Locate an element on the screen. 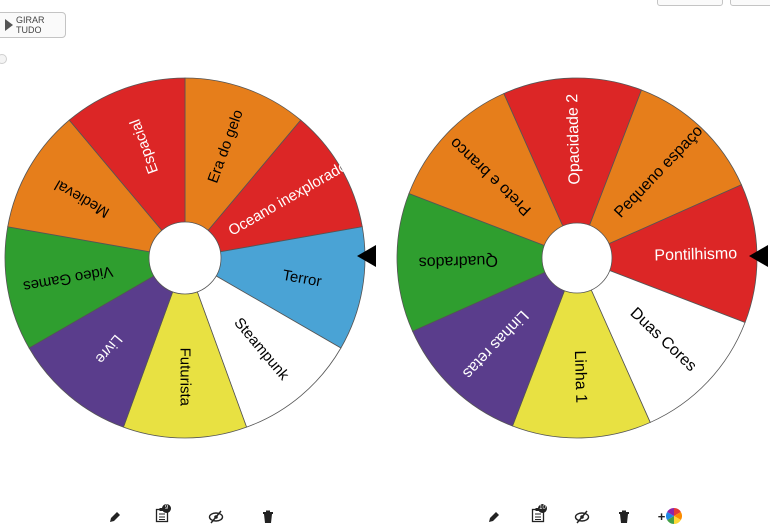 The height and width of the screenshot is (526, 770). side-handle is located at coordinates (3, 59).